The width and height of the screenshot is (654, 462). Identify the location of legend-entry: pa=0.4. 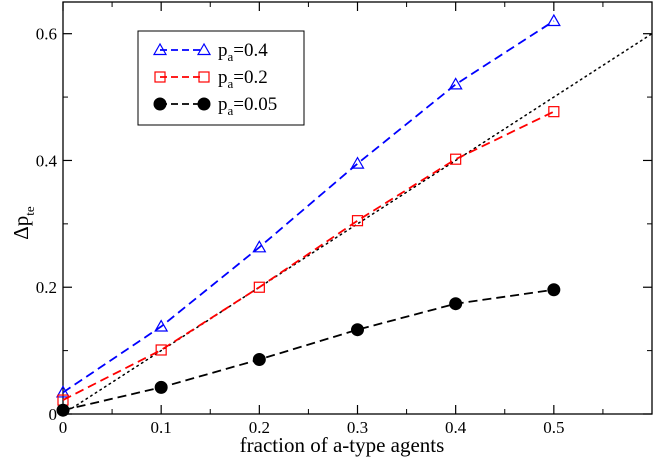
(210, 52).